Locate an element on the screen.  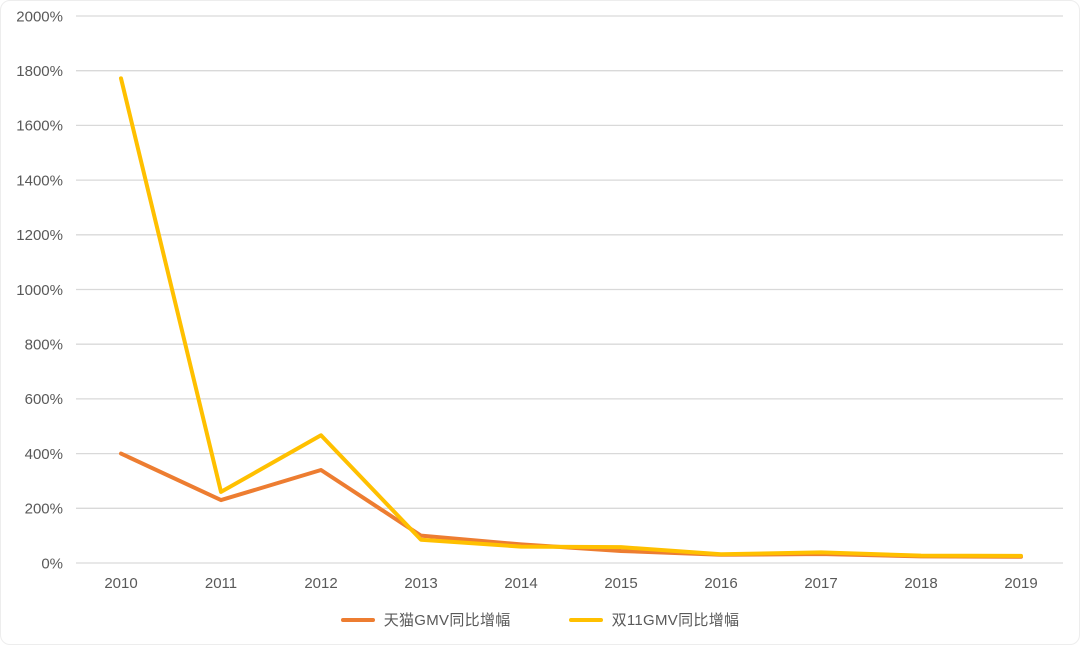
x-tick-label: 2014 is located at coordinates (520, 583).